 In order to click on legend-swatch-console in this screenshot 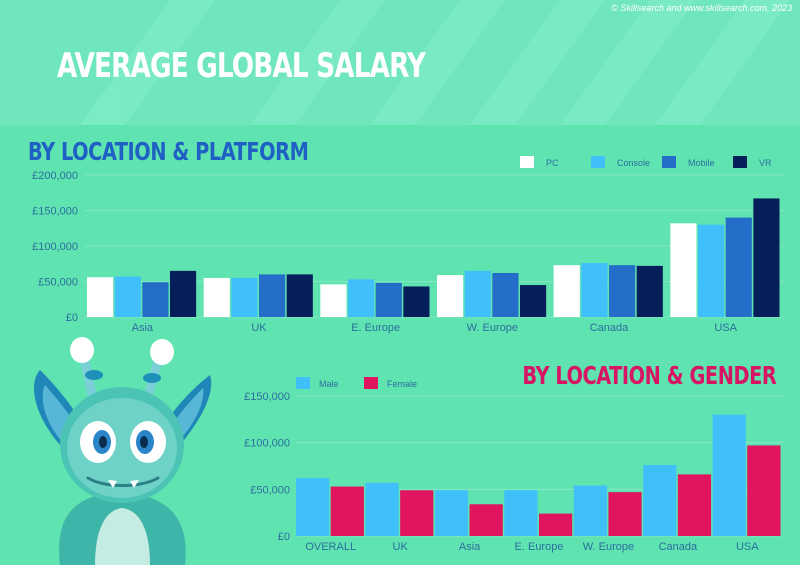, I will do `click(598, 162)`.